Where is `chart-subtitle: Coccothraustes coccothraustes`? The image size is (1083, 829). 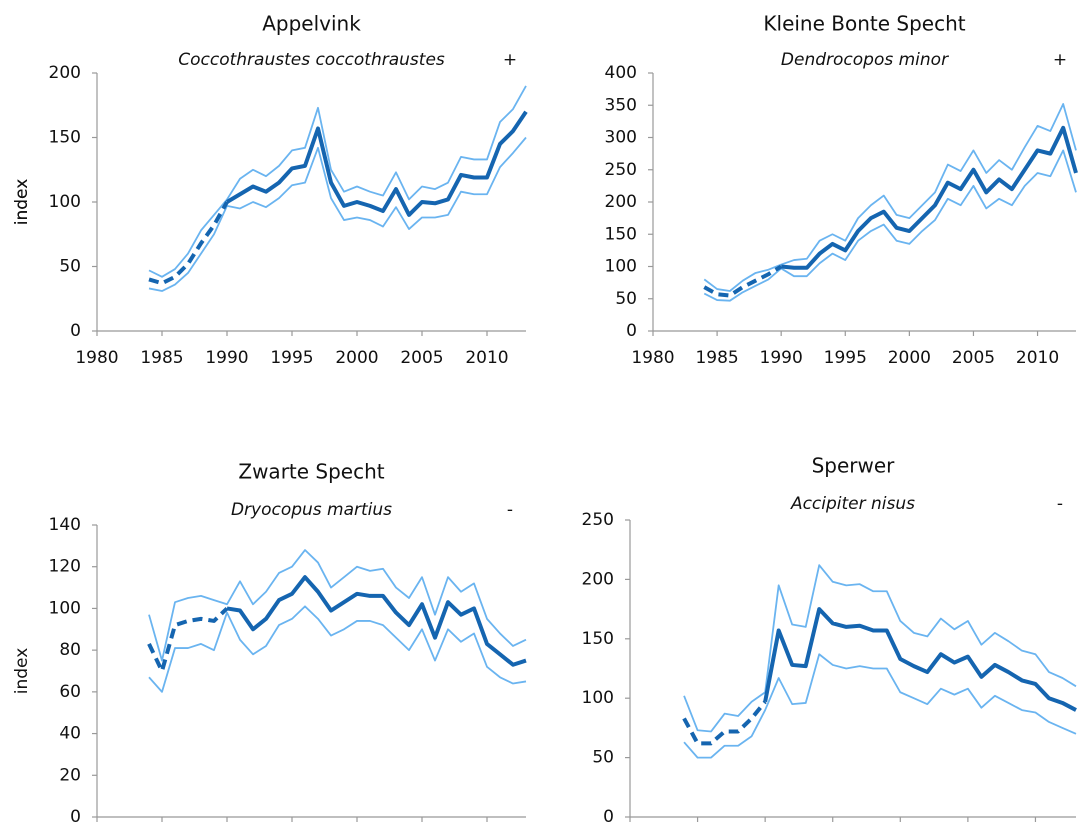
chart-subtitle: Coccothraustes coccothraustes is located at coordinates (311, 60).